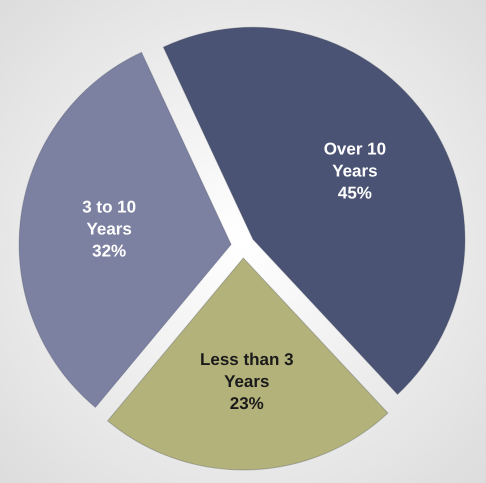 Image resolution: width=486 pixels, height=483 pixels. Describe the element at coordinates (109, 251) in the screenshot. I see `data-label: 32%` at that location.